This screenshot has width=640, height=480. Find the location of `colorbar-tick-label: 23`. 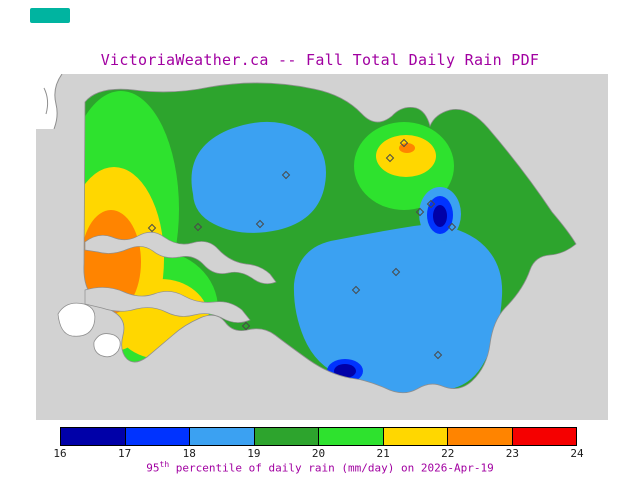

colorbar-tick-label: 23 is located at coordinates (512, 453).